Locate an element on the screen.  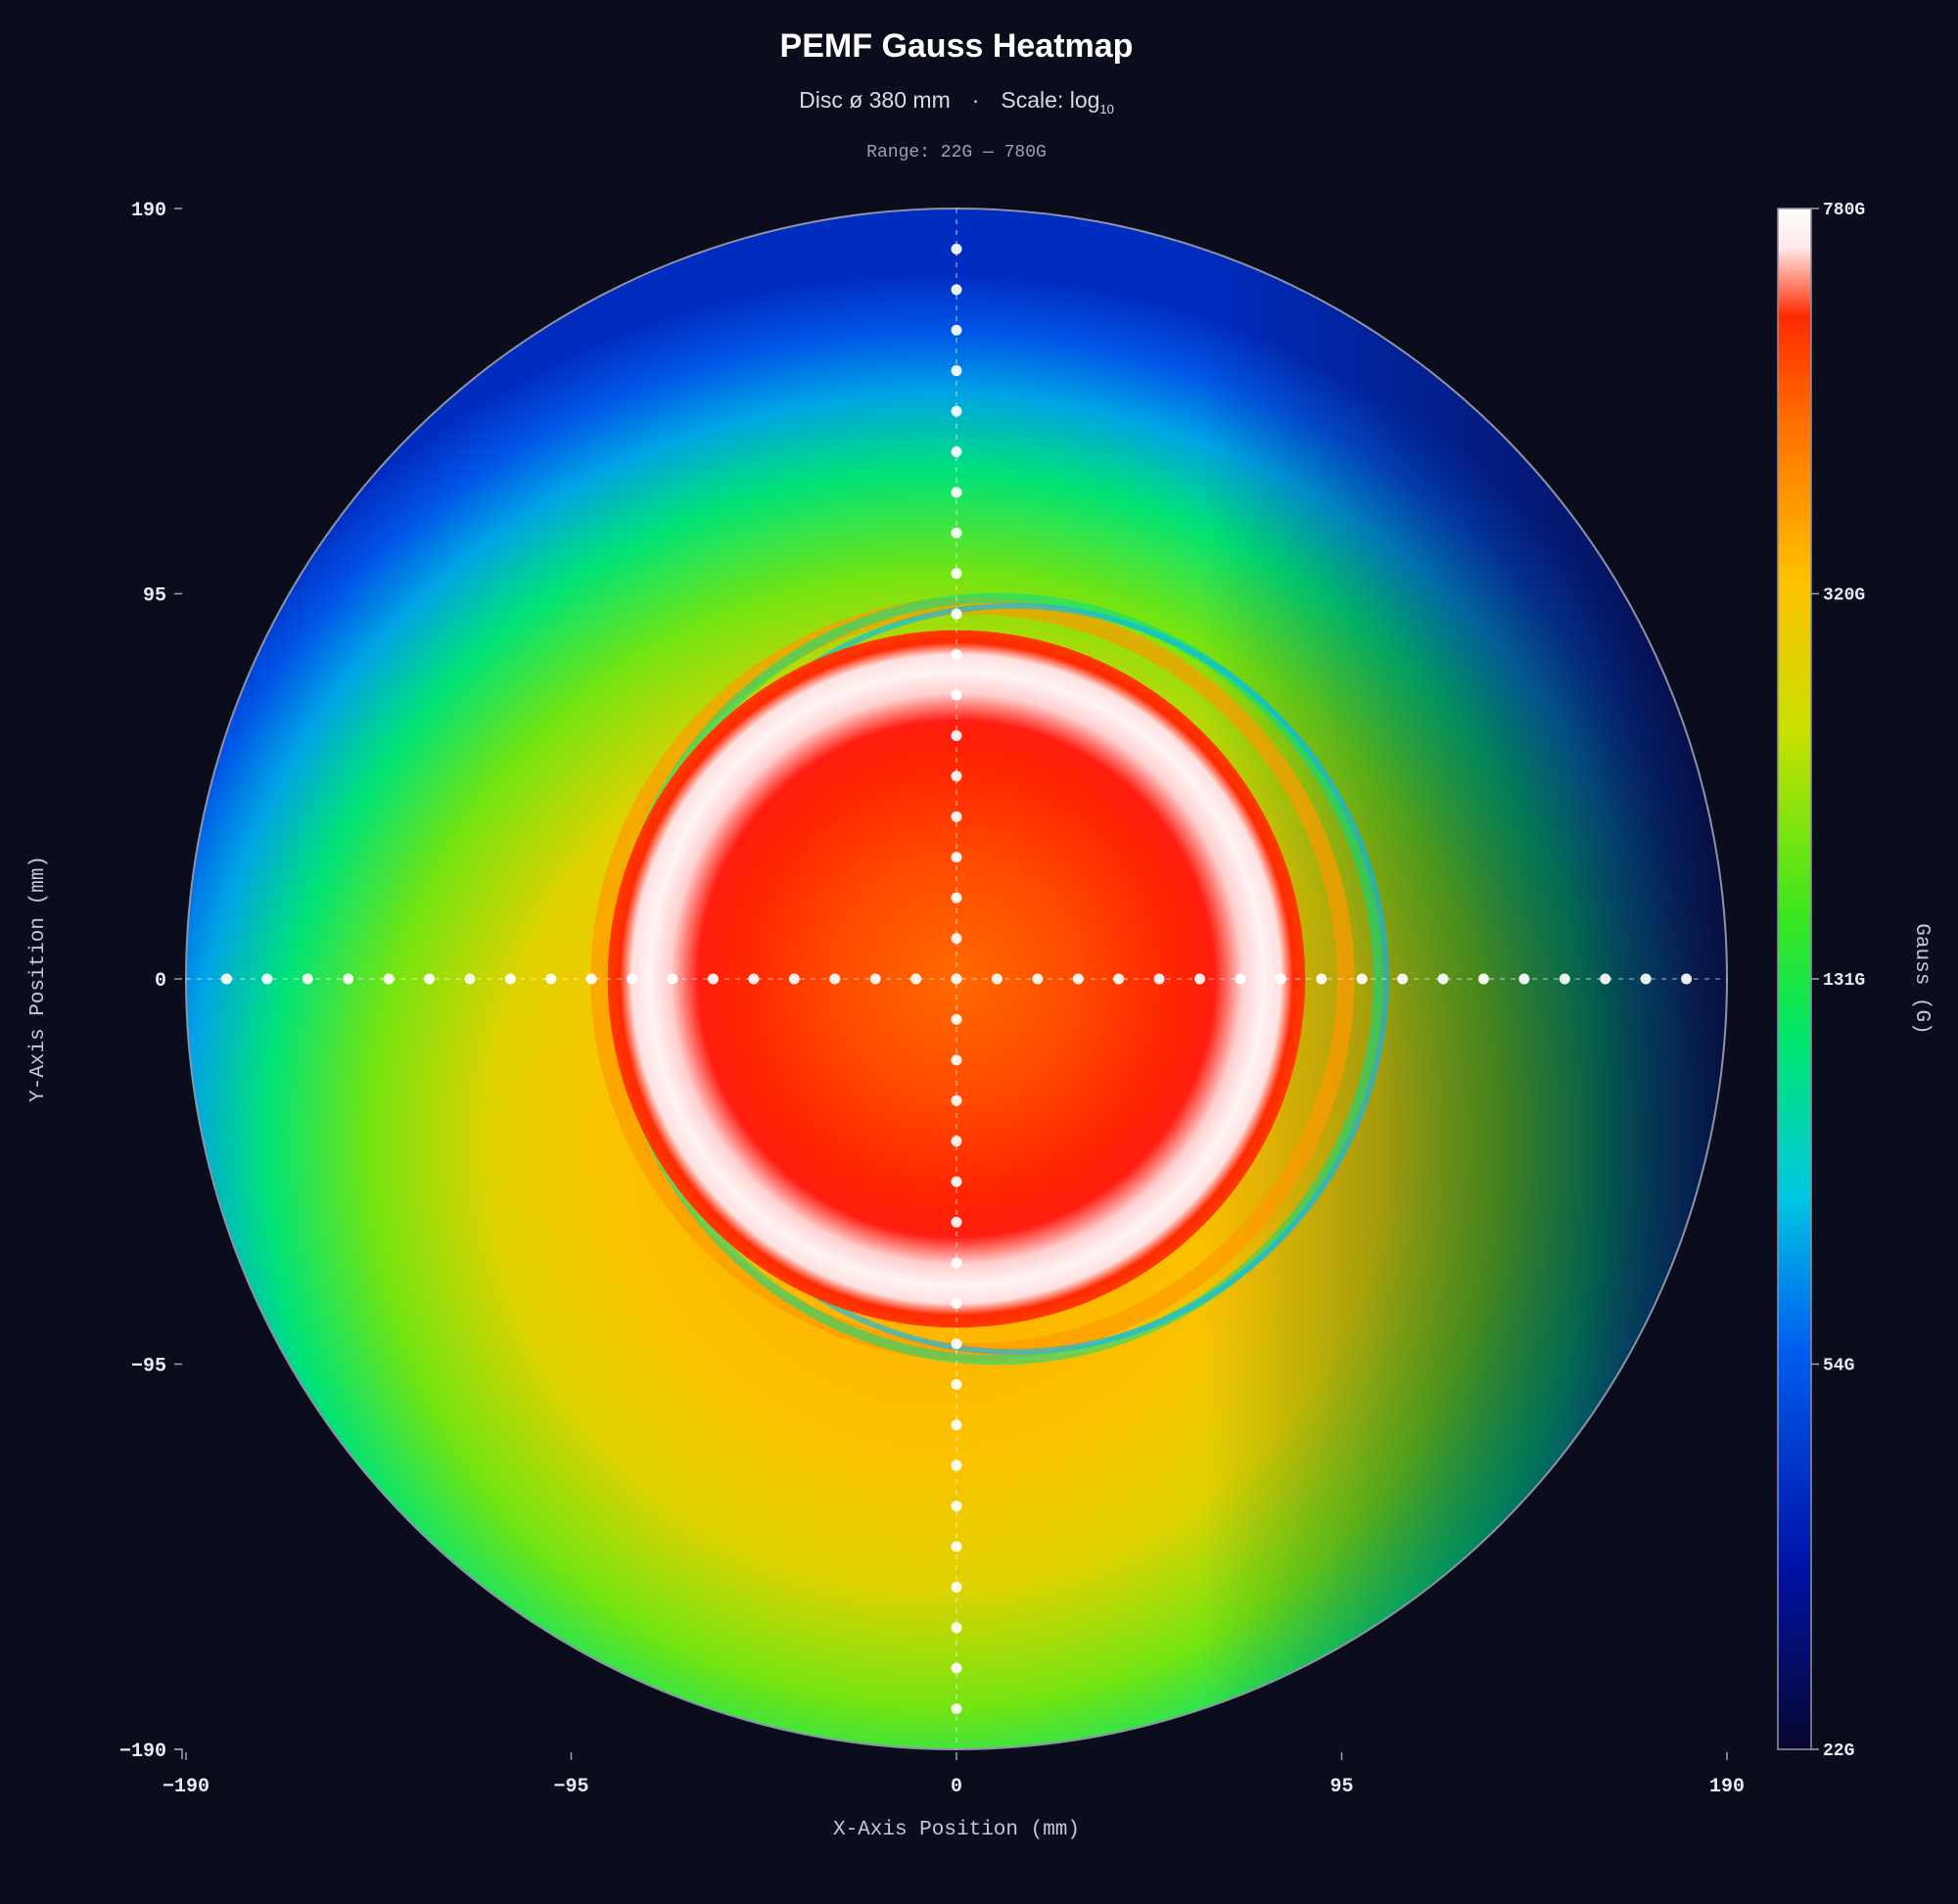
colorbar-tick-label: 320G is located at coordinates (1844, 596).